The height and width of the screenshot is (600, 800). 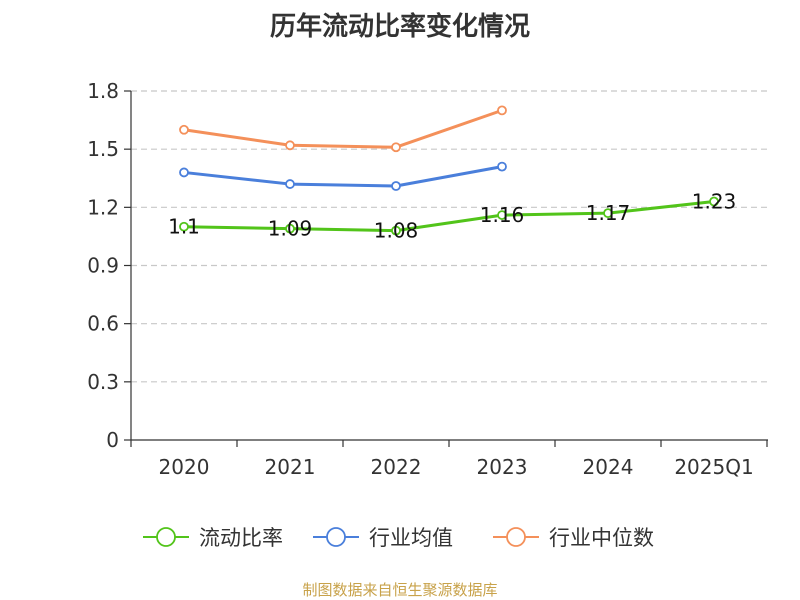 I want to click on legend-item-0: 流动比率, so click(x=213, y=538).